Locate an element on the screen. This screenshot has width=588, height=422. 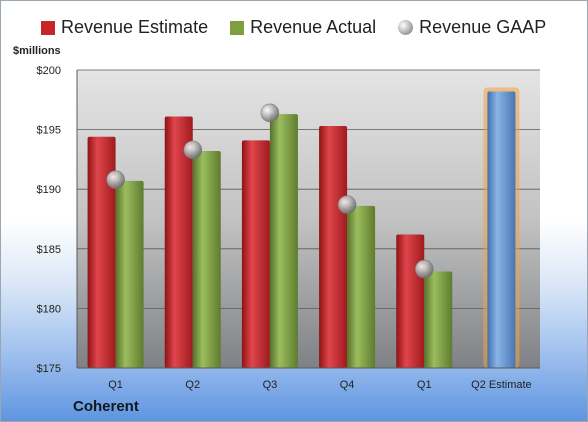
legend-estimate-label: Revenue Estimate is located at coordinates (135, 27).